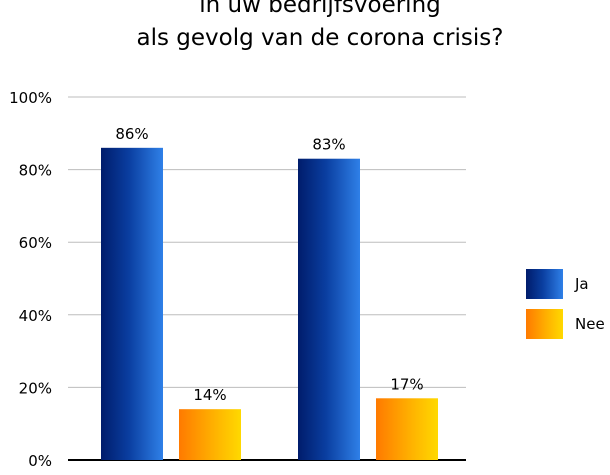 Image resolution: width=610 pixels, height=475 pixels. I want to click on legend-swatch-nee, so click(544, 324).